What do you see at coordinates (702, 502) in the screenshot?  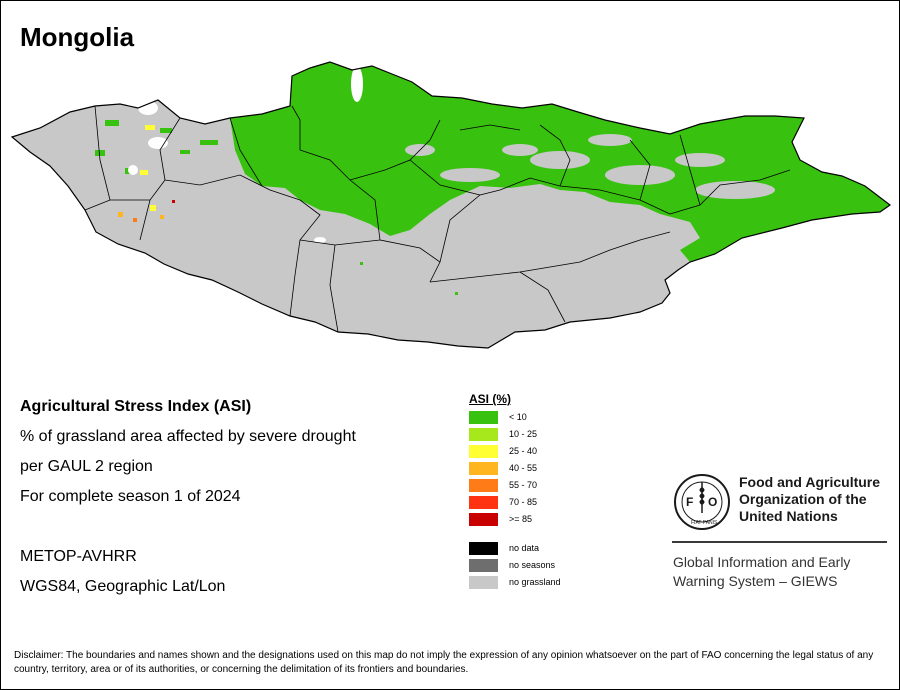 I see `fao-logo-icon: F O FIAT PANIS` at bounding box center [702, 502].